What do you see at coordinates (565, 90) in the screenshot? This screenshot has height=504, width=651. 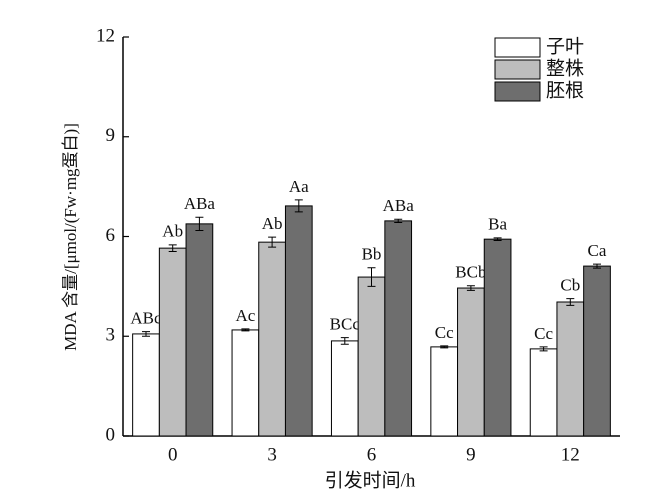 I see `legend-label: 胚根` at bounding box center [565, 90].